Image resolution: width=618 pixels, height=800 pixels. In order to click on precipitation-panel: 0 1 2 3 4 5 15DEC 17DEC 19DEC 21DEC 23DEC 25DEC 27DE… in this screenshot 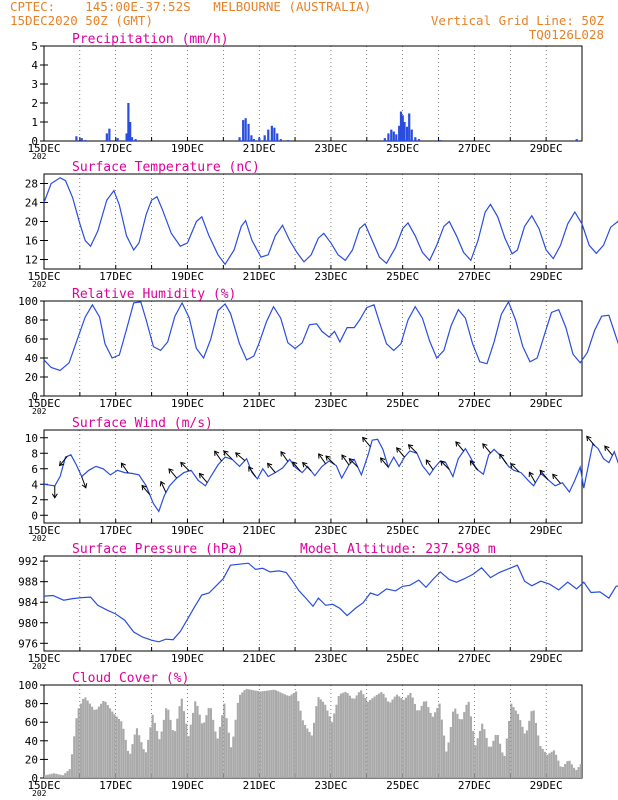, I will do `click(305, 96)`.